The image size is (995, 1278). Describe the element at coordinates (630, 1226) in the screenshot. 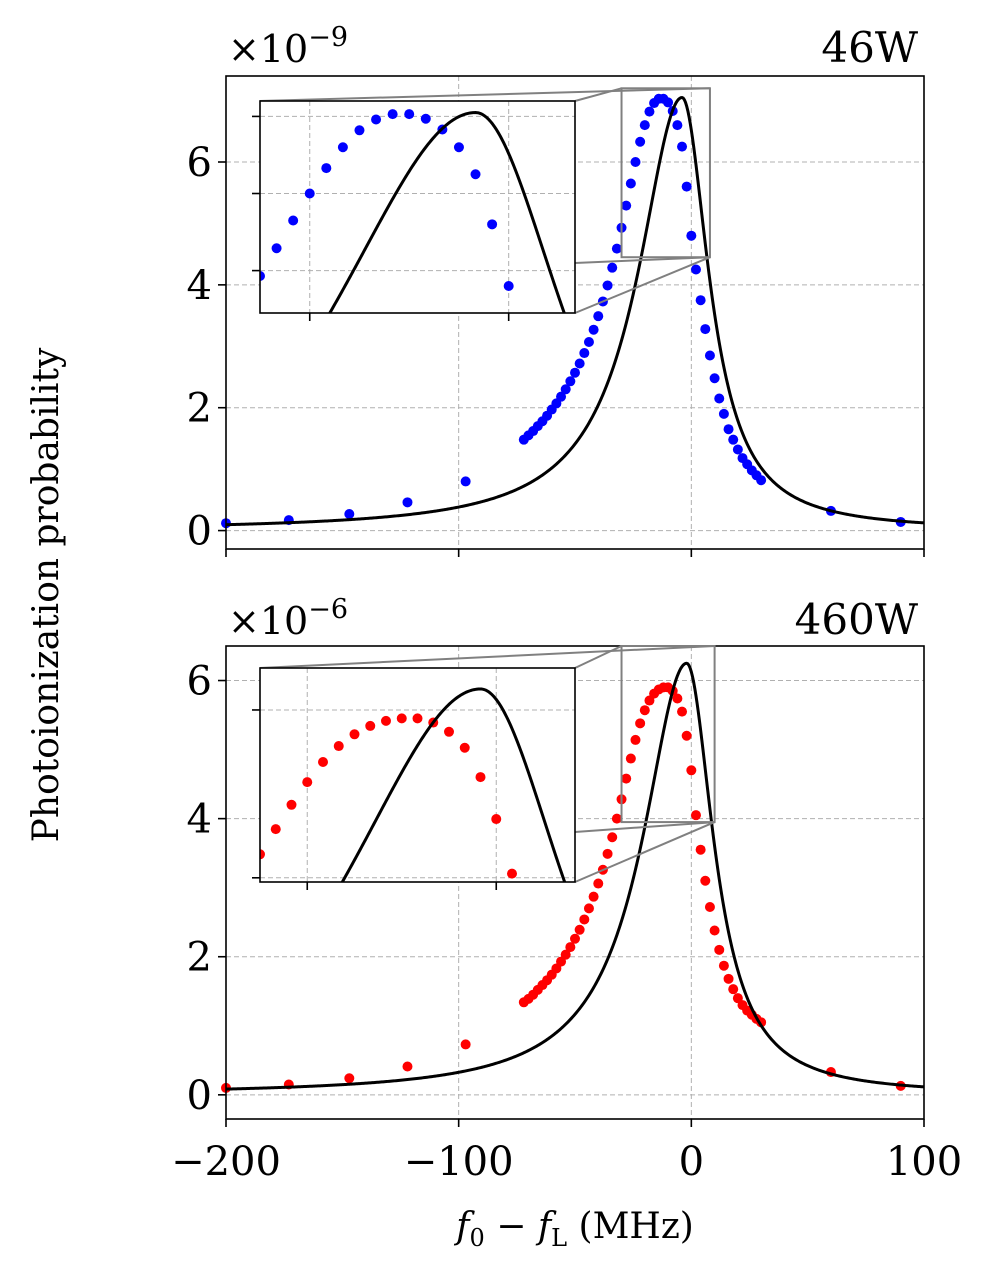

I see `x-axis-title-unit: (MHz)` at that location.